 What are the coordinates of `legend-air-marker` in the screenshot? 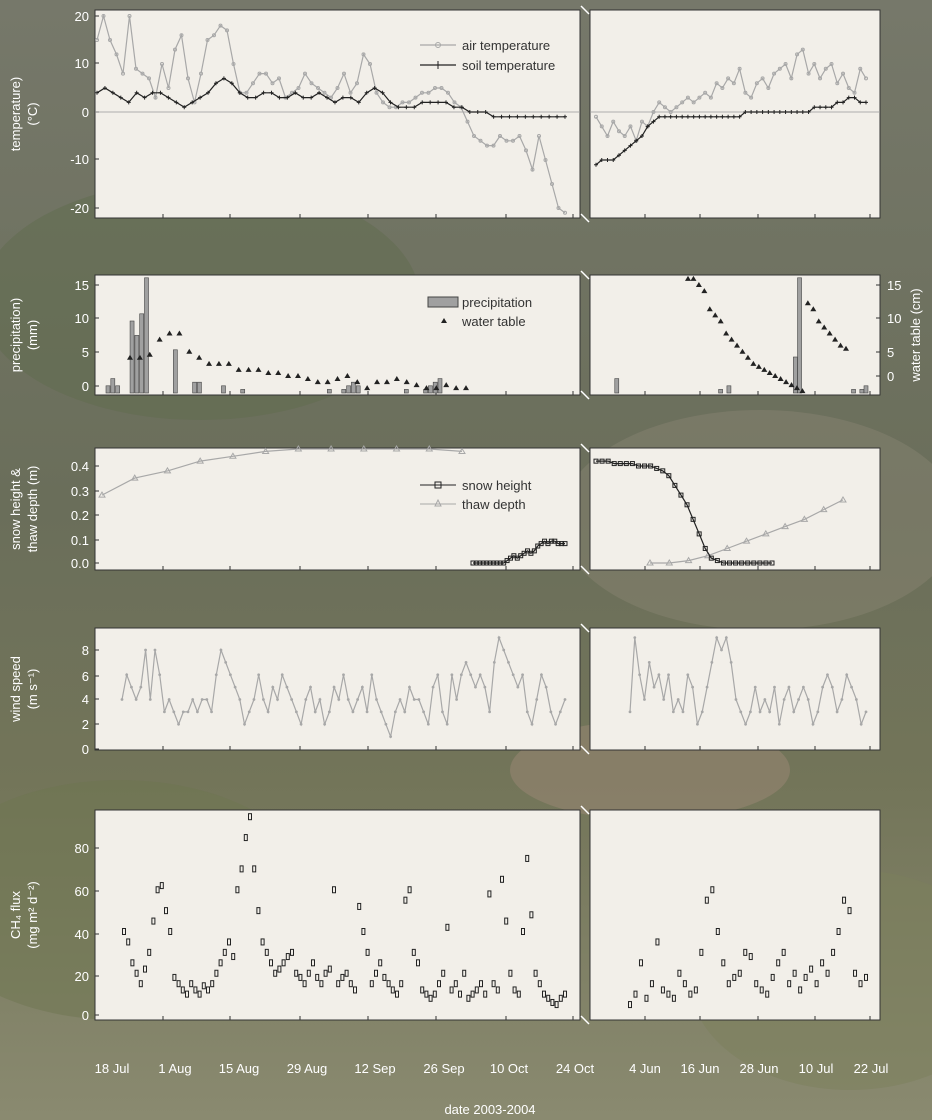 It's located at (438, 45).